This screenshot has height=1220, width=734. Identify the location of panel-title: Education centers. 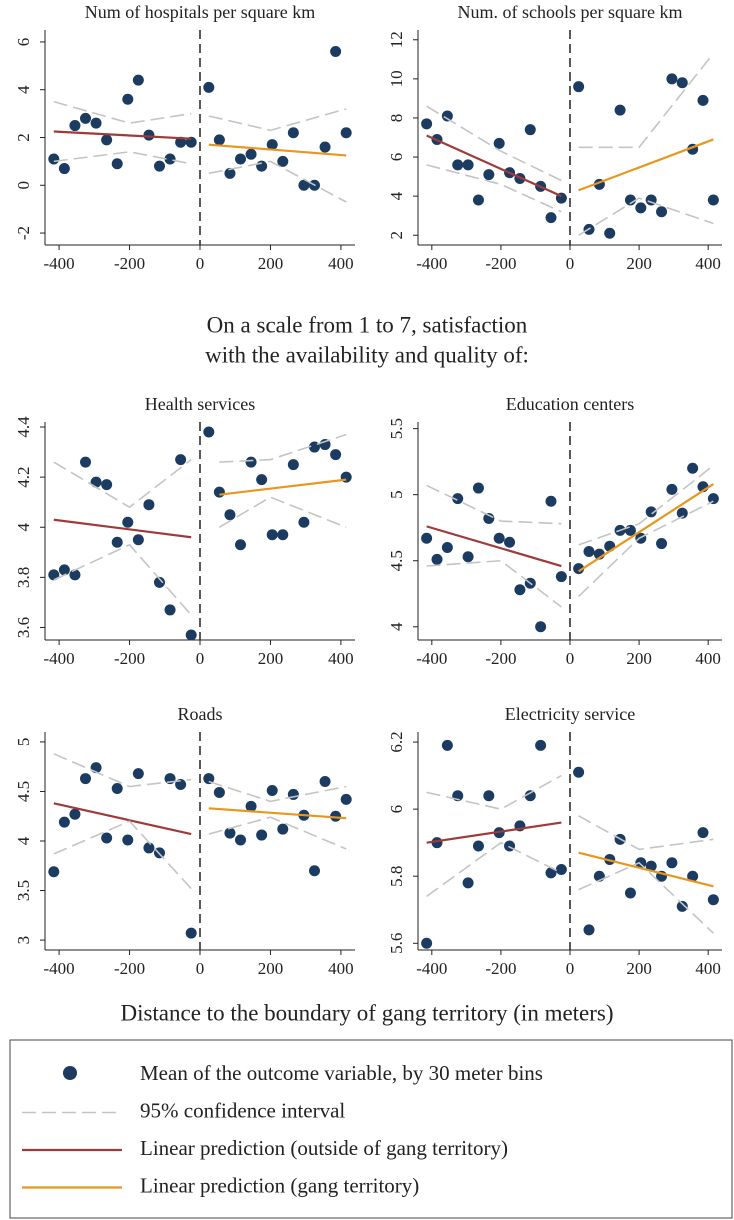
(570, 404).